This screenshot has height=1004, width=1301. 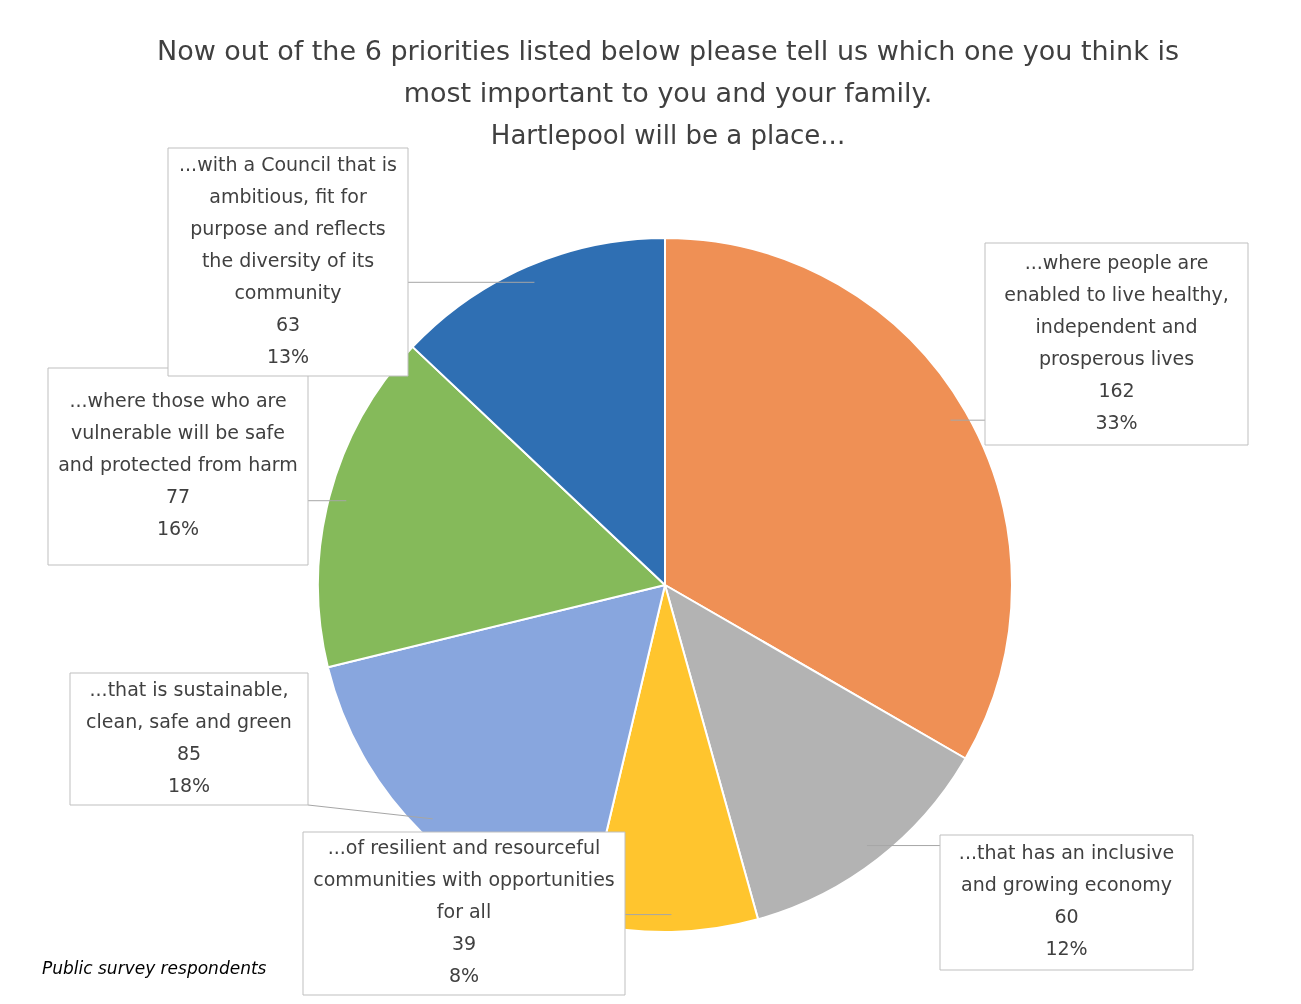 What do you see at coordinates (288, 339) in the screenshot?
I see `data-label: 63 13%` at bounding box center [288, 339].